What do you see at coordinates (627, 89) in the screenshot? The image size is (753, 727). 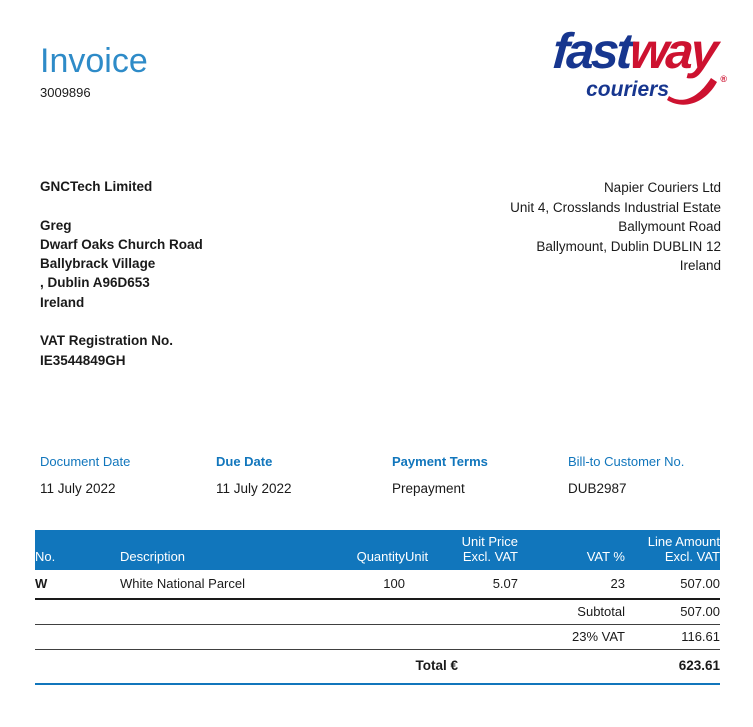 I see `logo-subtitle: couriers` at bounding box center [627, 89].